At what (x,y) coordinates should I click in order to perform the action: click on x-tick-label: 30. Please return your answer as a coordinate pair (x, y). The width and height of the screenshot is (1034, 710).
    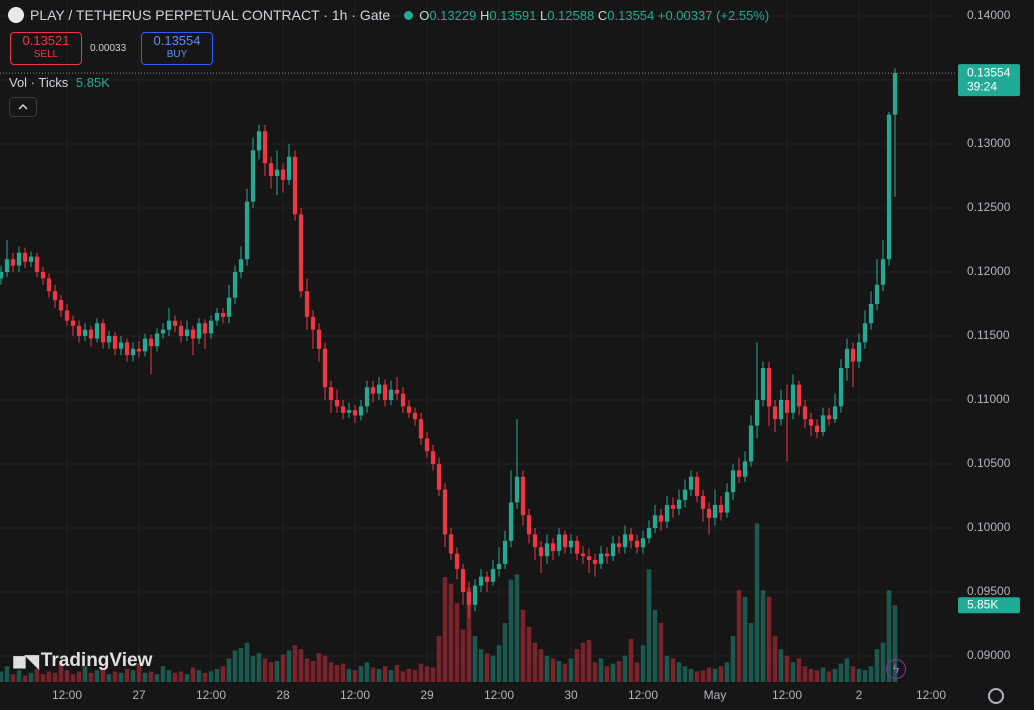
    Looking at the image, I should click on (571, 695).